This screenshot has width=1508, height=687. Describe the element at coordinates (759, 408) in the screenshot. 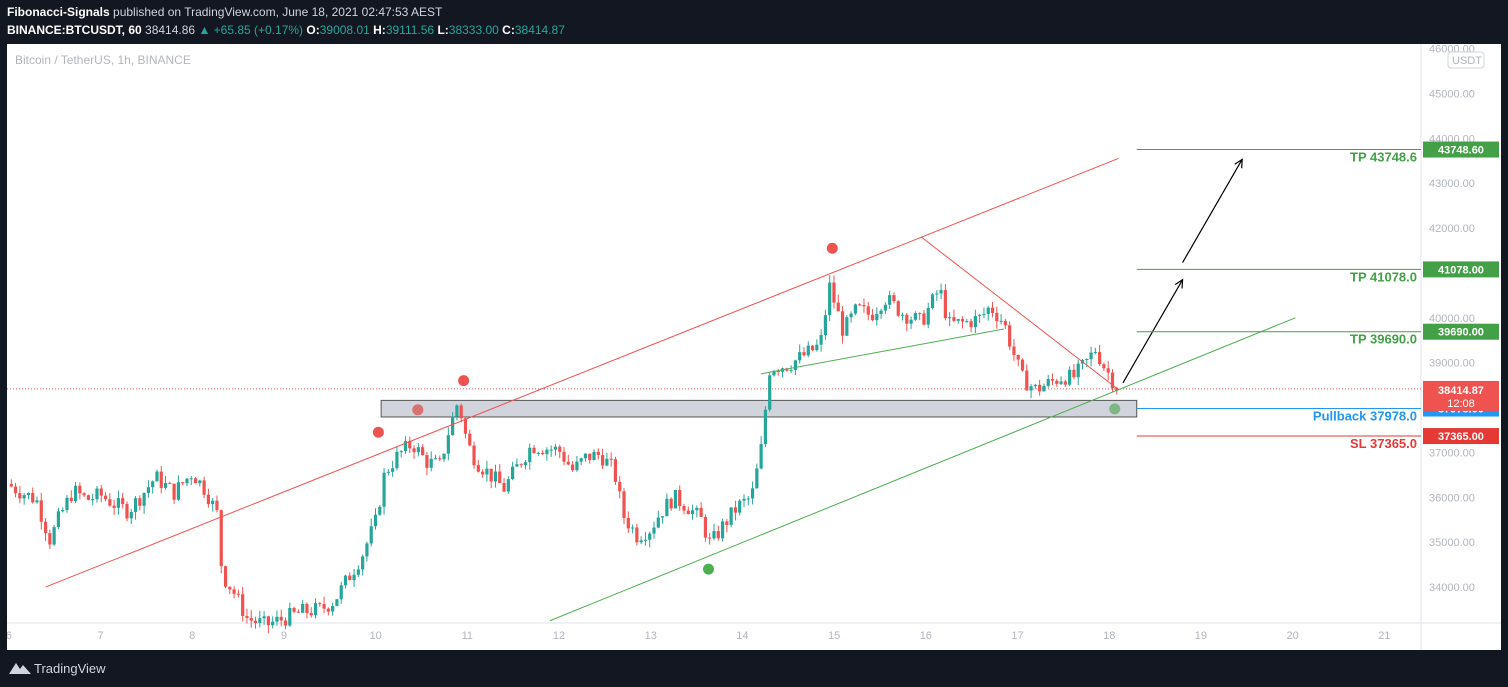

I see `support-zone` at that location.